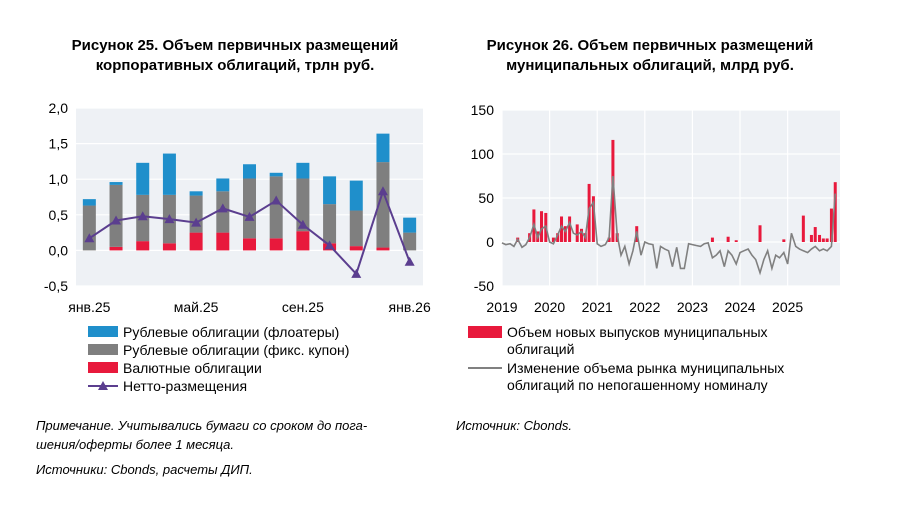 This screenshot has width=919, height=512. What do you see at coordinates (231, 332) in the screenshot?
I see `chart1-legend-label: Рублевые облигации (флоатеры)` at bounding box center [231, 332].